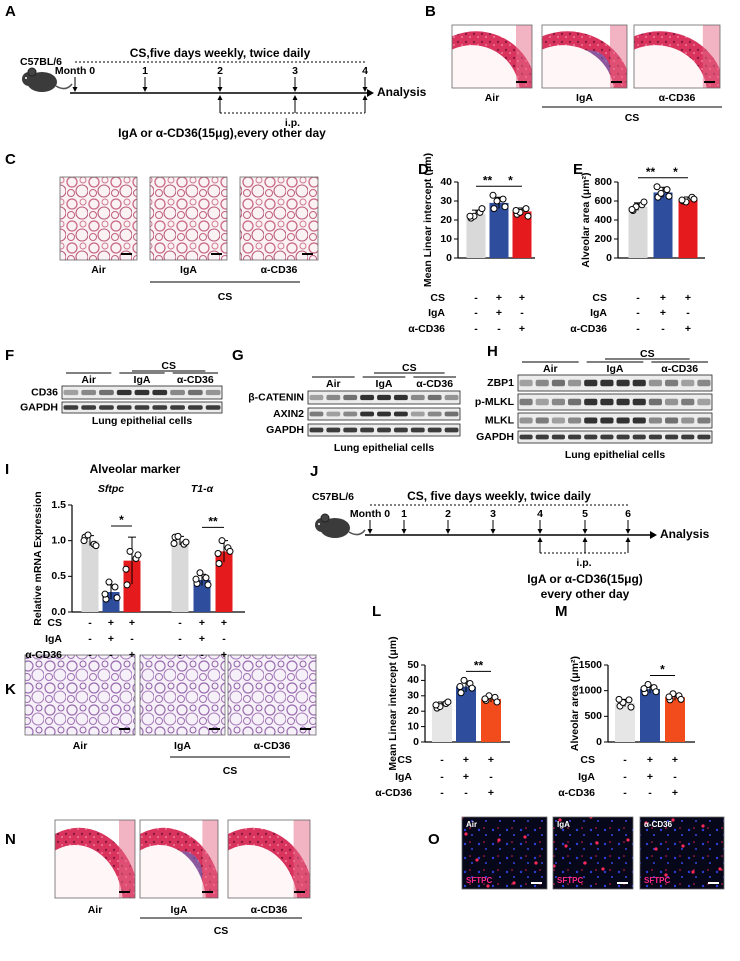  I want to click on y-tick-label: 1.0, so click(58, 540).